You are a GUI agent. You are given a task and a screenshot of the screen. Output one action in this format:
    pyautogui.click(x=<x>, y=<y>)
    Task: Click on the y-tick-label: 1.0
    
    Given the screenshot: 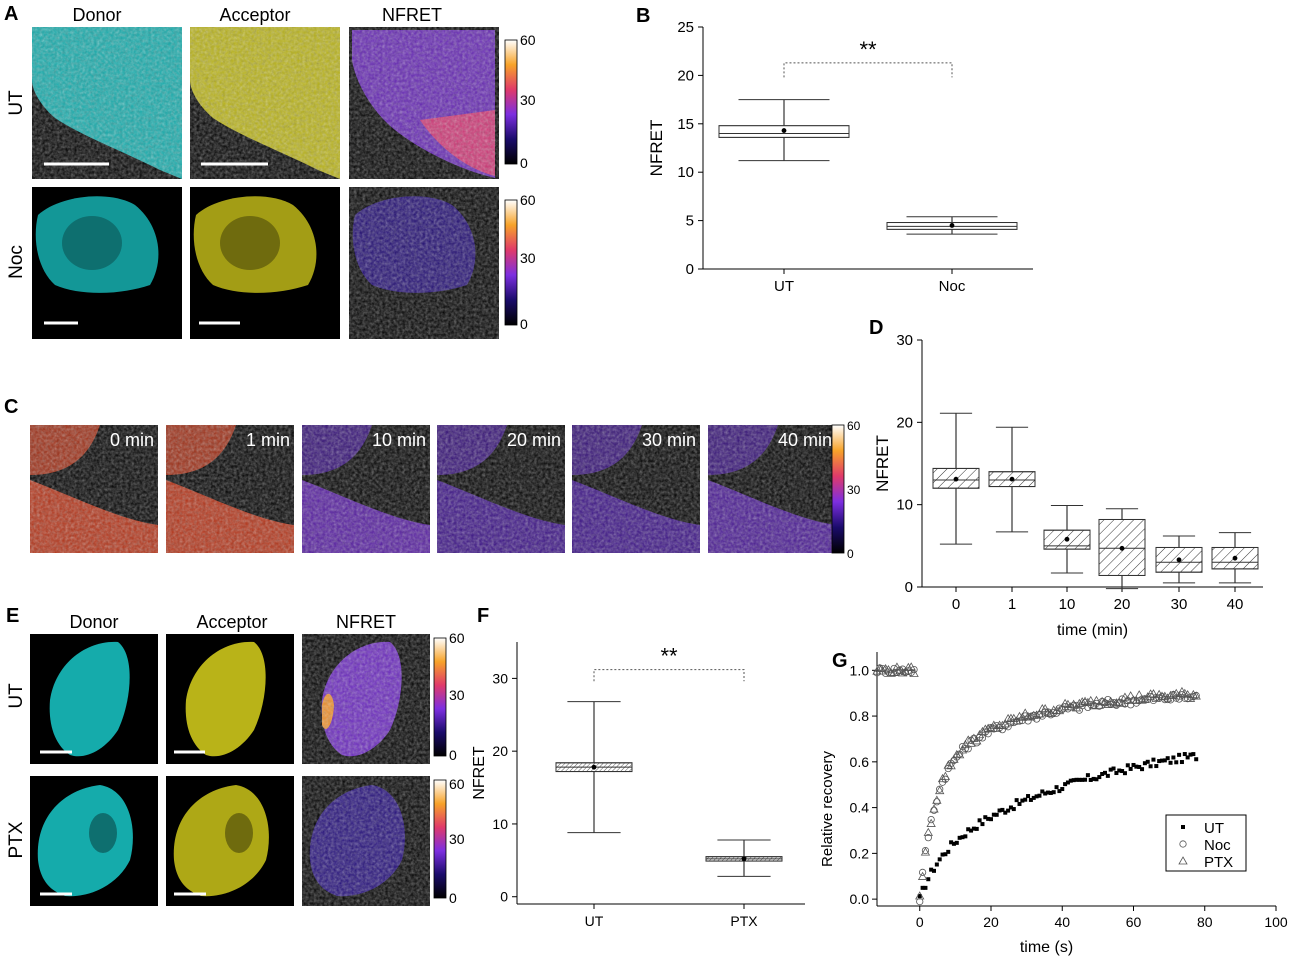 What is the action you would take?
    pyautogui.click(x=860, y=670)
    